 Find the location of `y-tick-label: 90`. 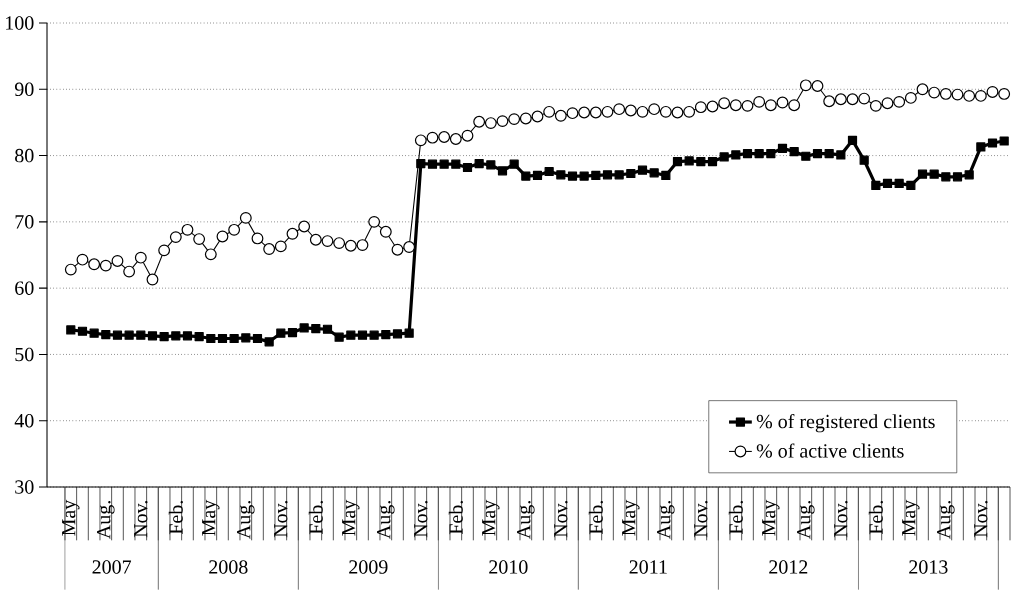

y-tick-label: 90 is located at coordinates (24, 89).